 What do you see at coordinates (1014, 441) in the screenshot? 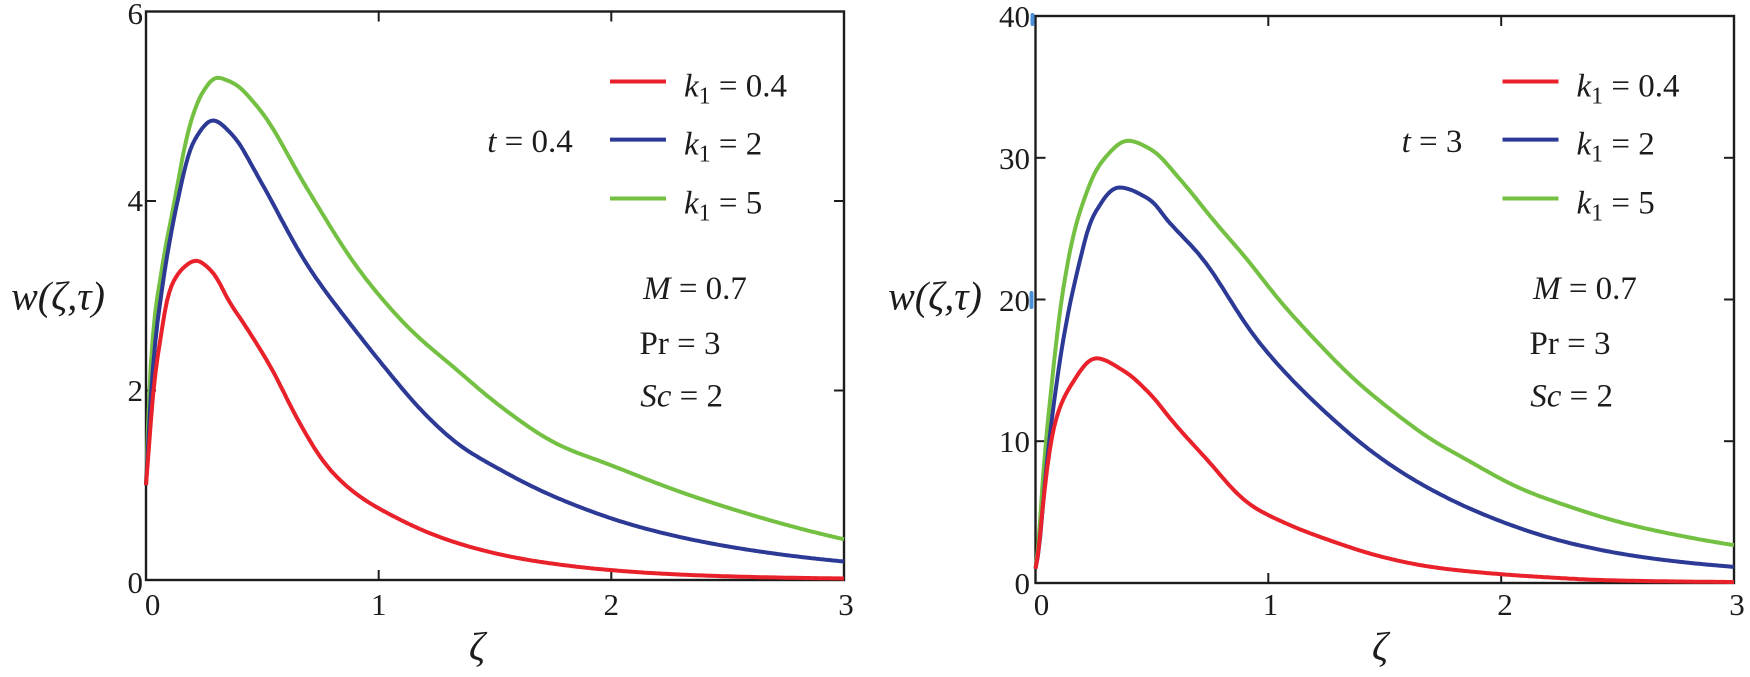
I see `svg-text: 10` at bounding box center [1014, 441].